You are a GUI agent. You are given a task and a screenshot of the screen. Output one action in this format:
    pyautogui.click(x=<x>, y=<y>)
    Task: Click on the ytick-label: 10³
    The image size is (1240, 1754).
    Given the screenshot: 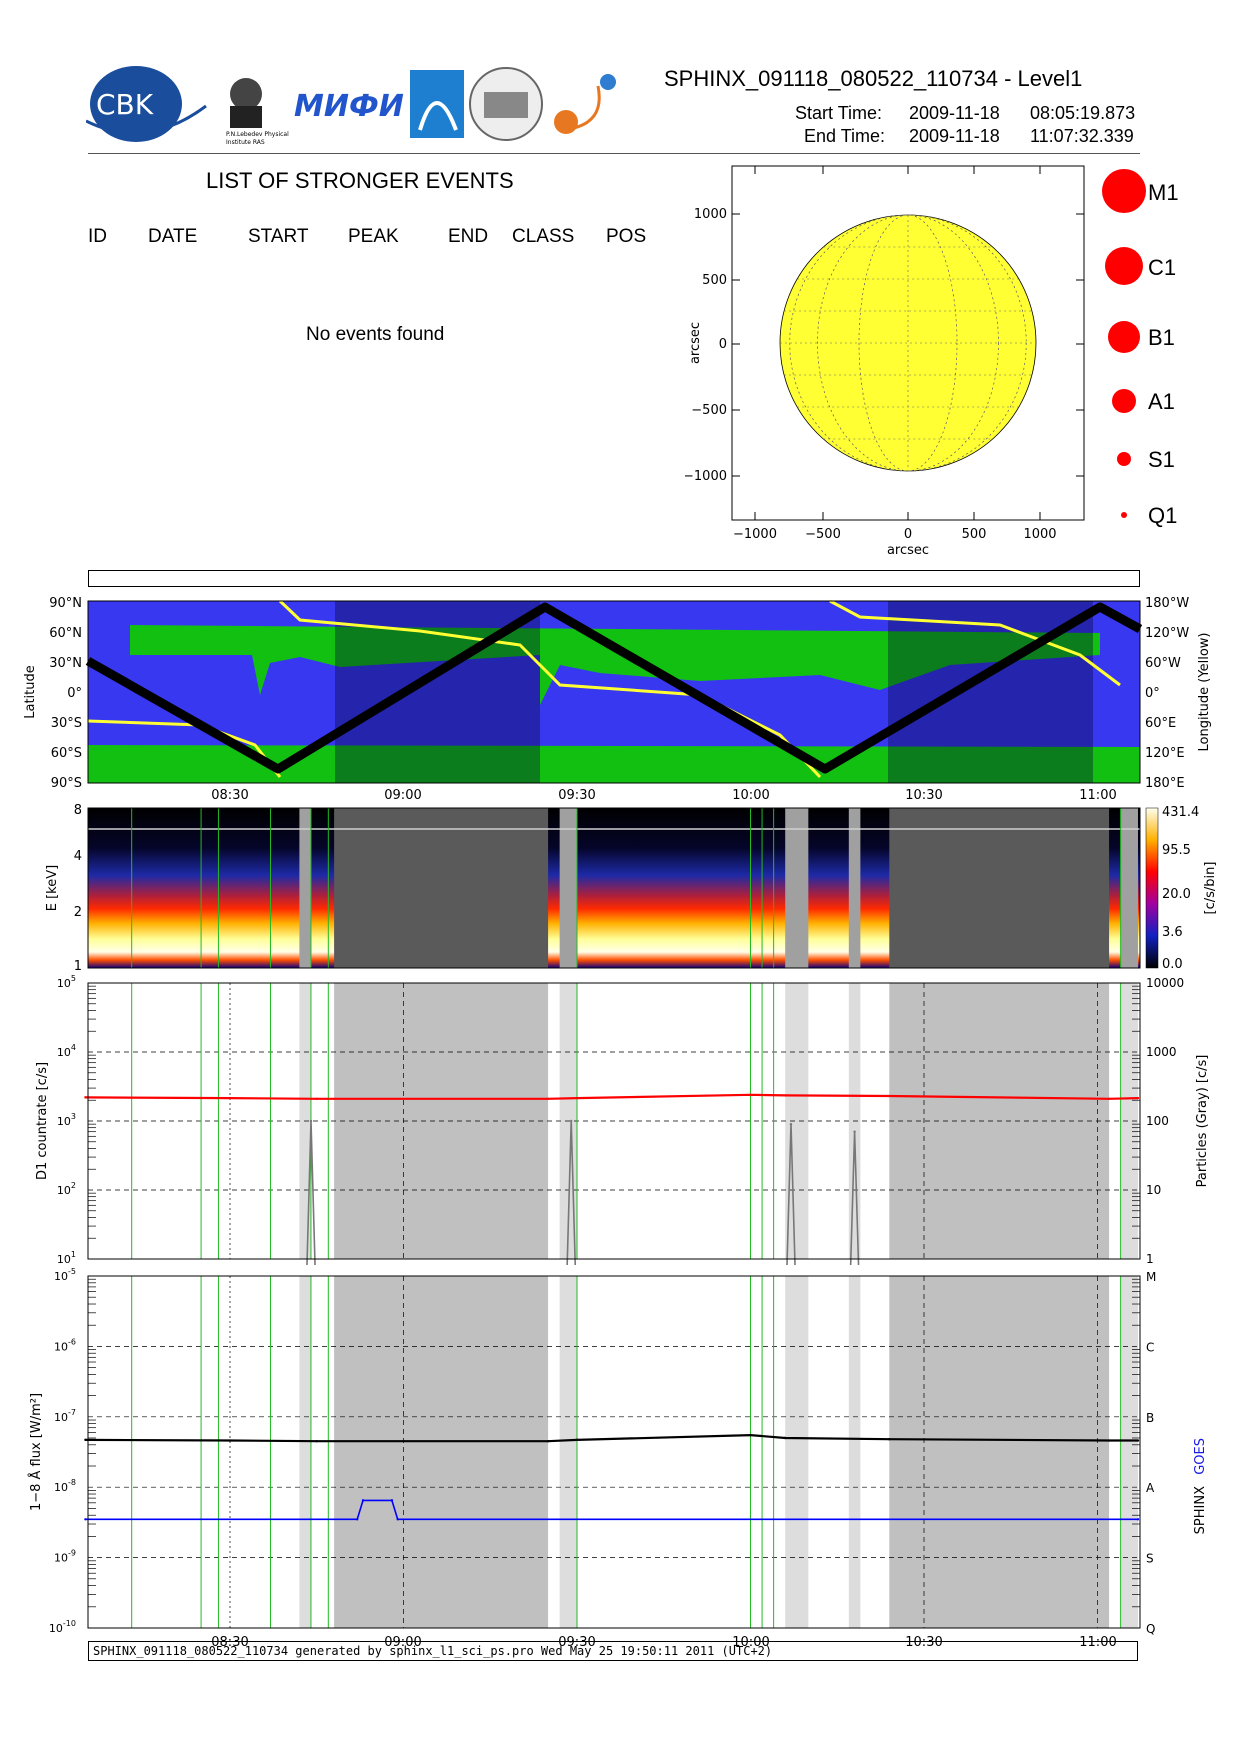 What is the action you would take?
    pyautogui.click(x=66, y=1120)
    